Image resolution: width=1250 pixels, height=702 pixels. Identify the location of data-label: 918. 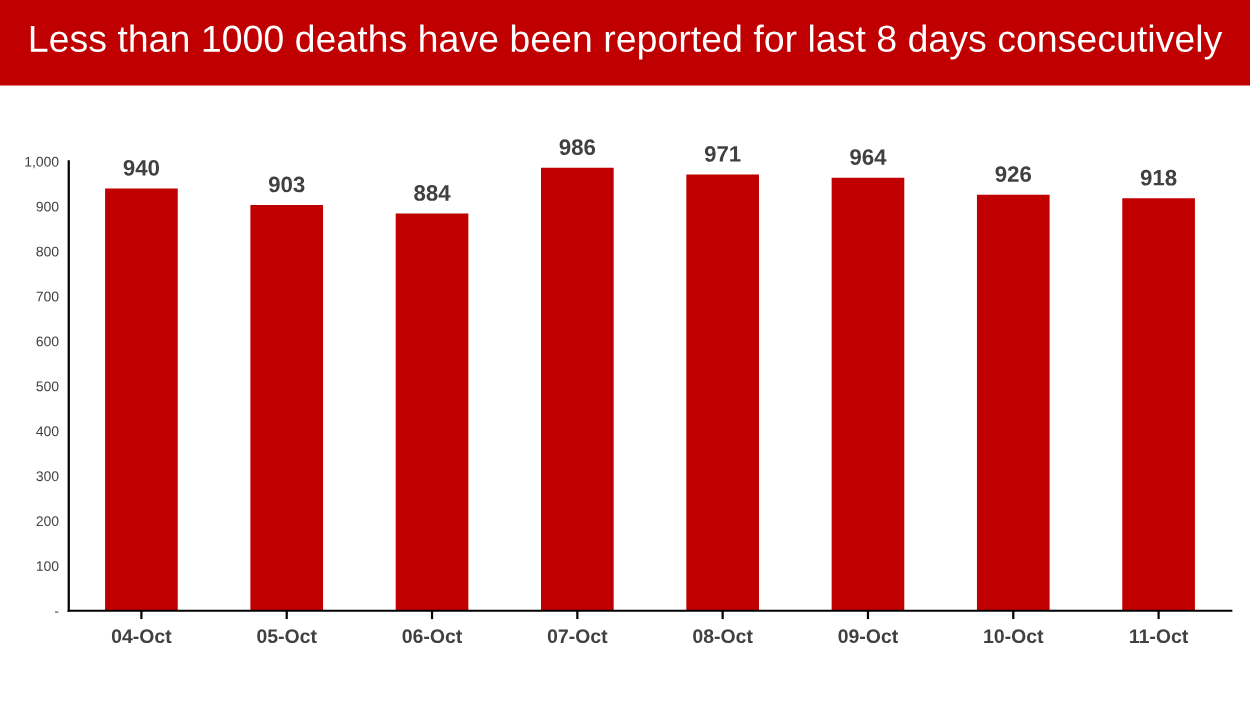
(1158, 177).